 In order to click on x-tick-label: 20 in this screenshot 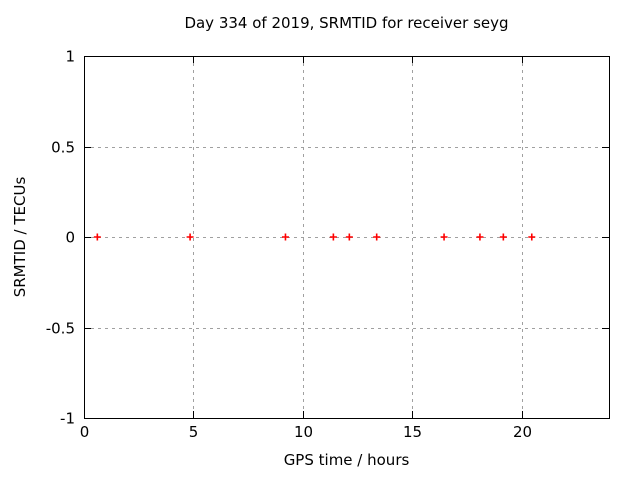, I will do `click(522, 432)`.